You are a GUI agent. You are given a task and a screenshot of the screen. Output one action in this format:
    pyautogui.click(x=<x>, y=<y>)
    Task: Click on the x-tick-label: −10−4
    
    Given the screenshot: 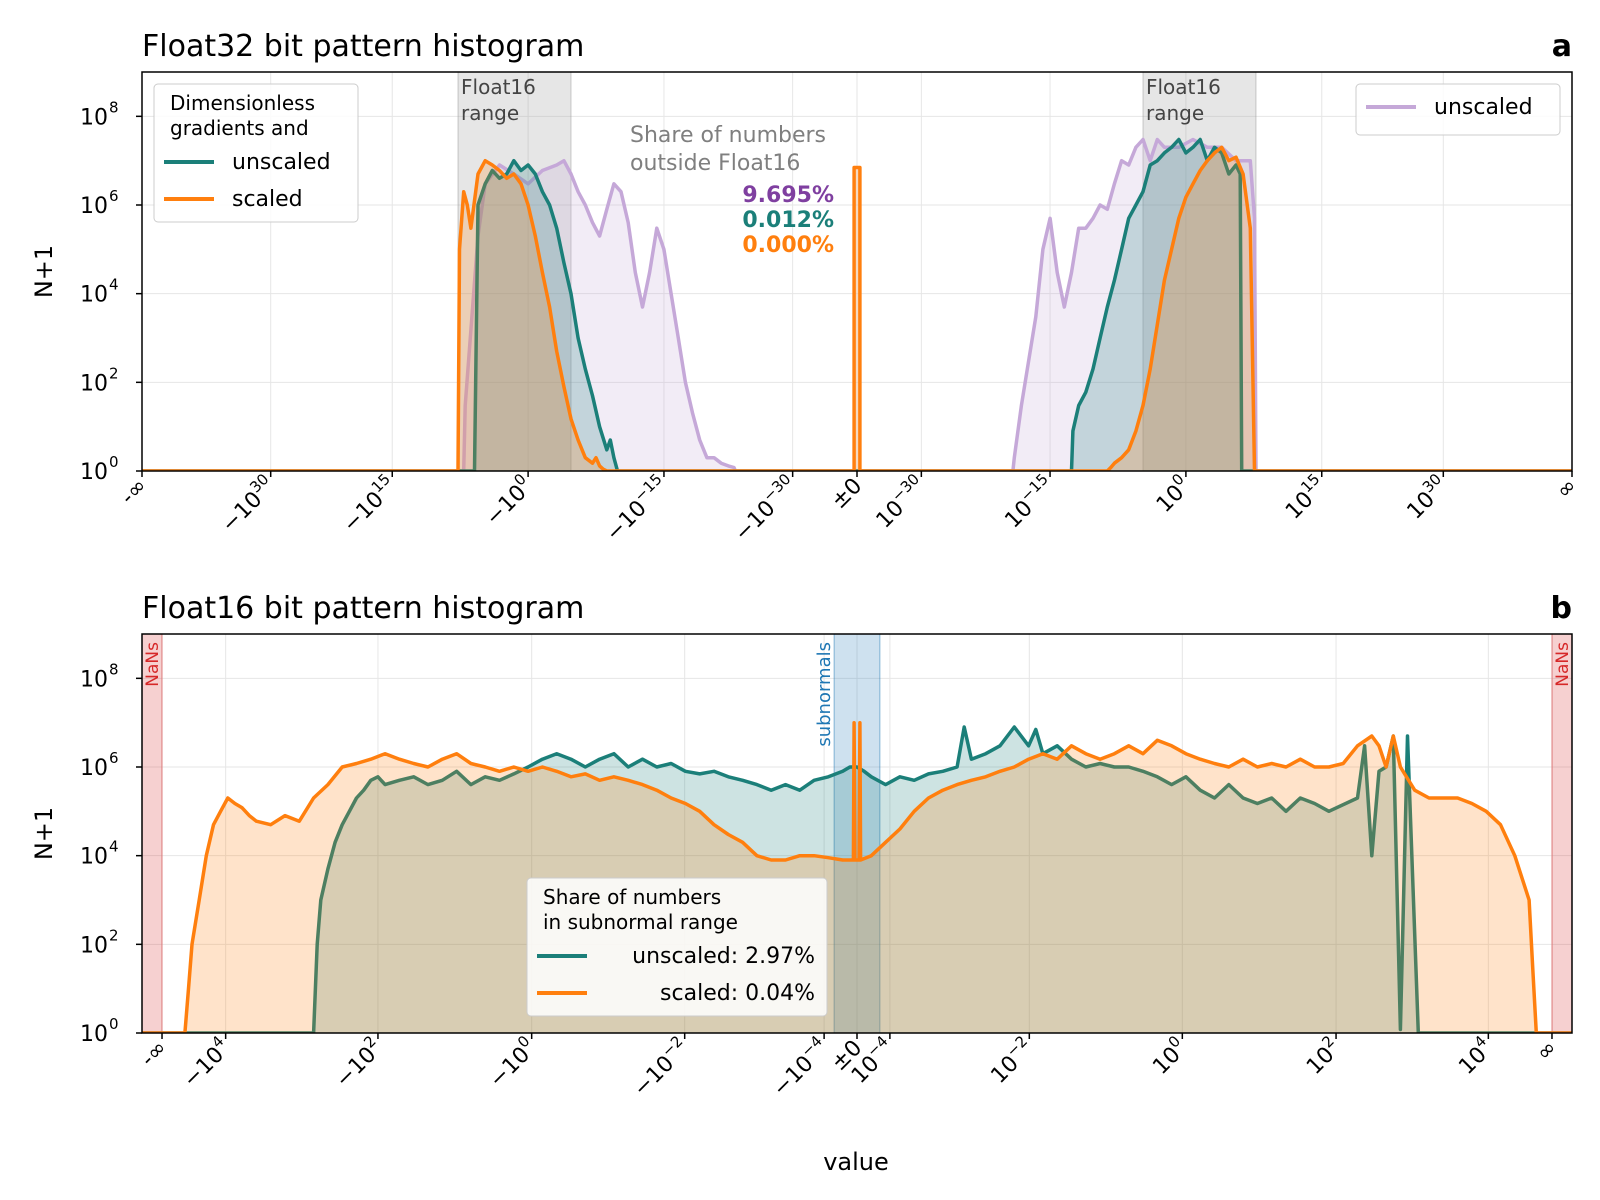 What is the action you would take?
    pyautogui.click(x=800, y=1067)
    